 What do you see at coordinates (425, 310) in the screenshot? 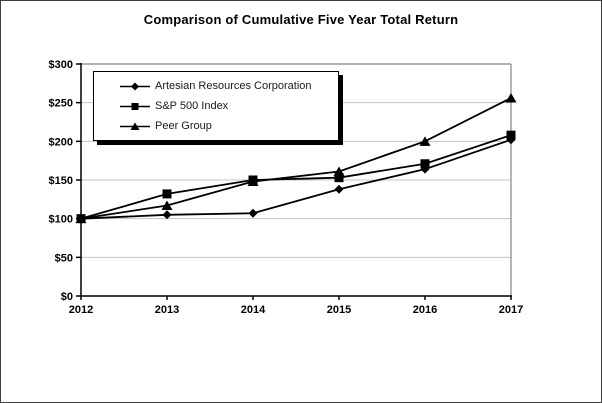
I see `x-tick-label: 2016` at bounding box center [425, 310].